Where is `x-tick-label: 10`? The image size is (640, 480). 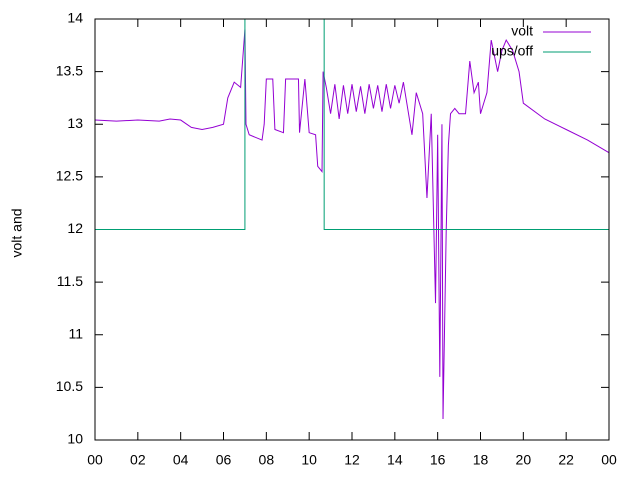 x-tick-label: 10 is located at coordinates (309, 460).